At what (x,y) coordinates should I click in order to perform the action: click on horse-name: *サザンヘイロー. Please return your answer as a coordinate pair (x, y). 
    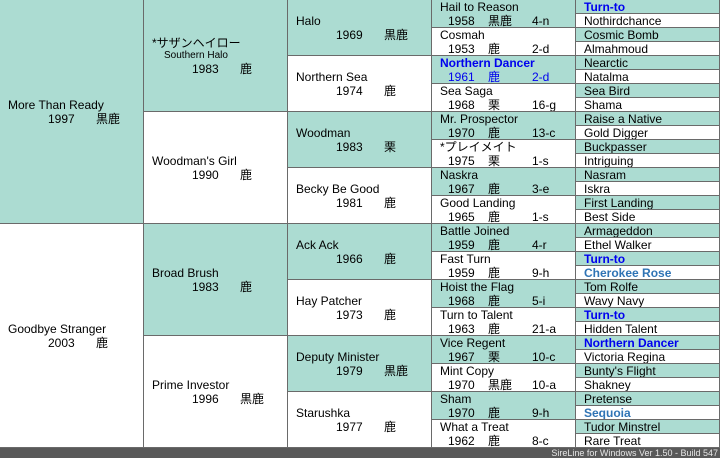
    Looking at the image, I should click on (196, 42).